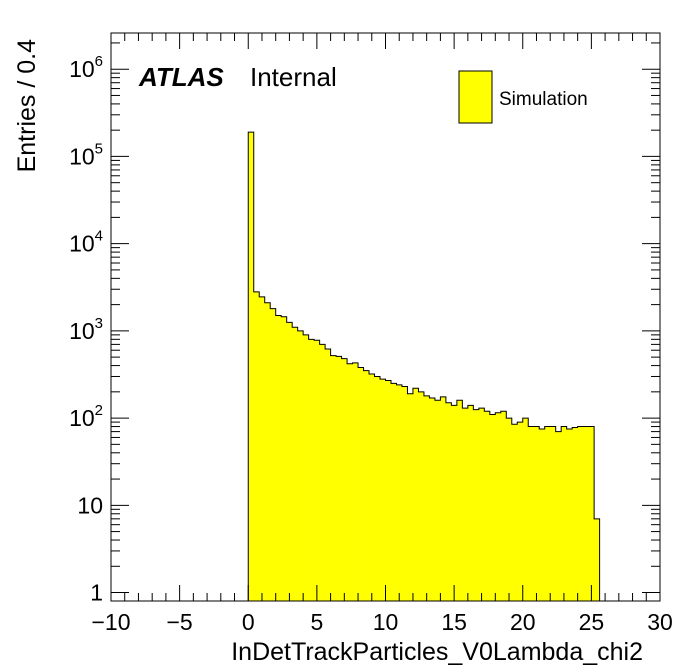 The height and width of the screenshot is (672, 696). What do you see at coordinates (437, 652) in the screenshot?
I see `x-axis-label: InDetTrackParticles_V0Lambda_chi2` at bounding box center [437, 652].